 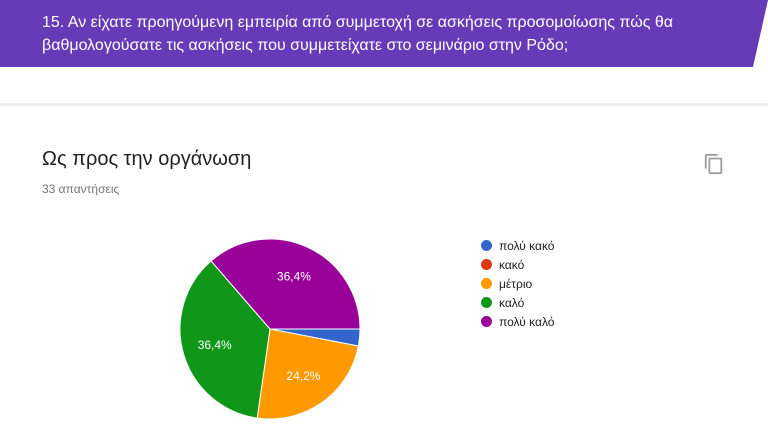 I want to click on legend-item-καλό: καλό, so click(x=517, y=302).